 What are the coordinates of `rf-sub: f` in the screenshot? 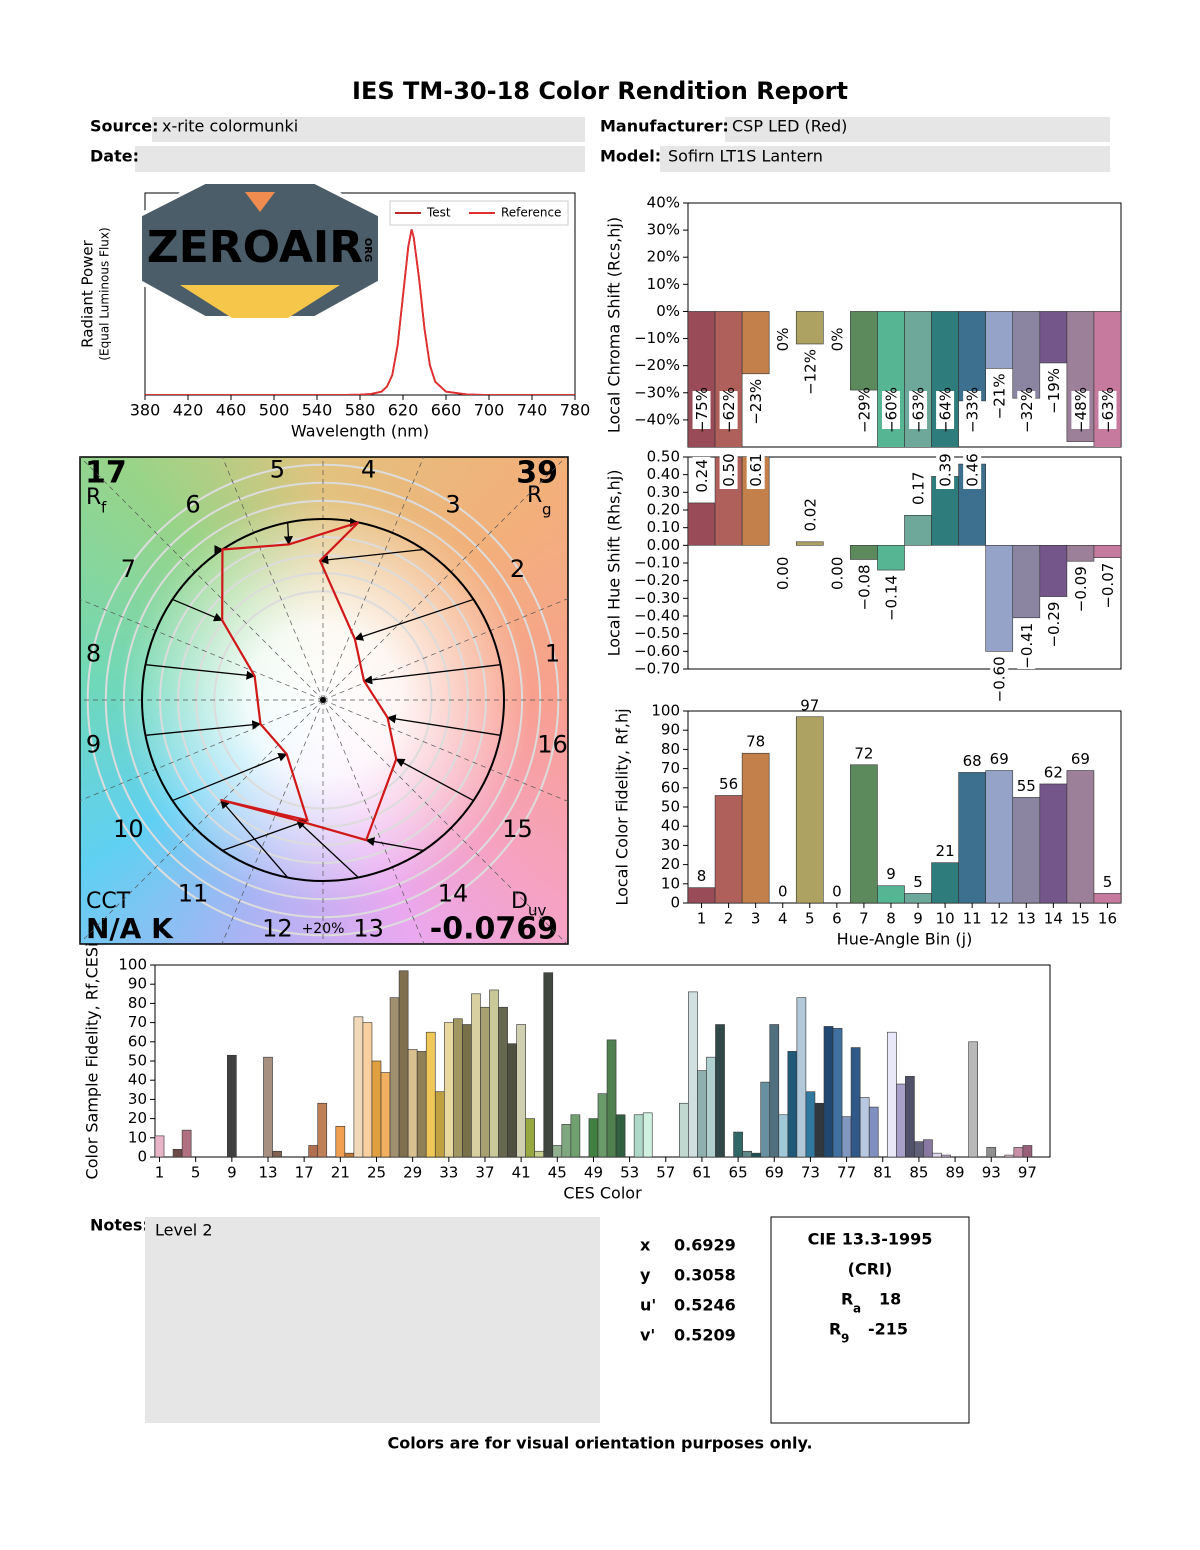 It's located at (104, 508).